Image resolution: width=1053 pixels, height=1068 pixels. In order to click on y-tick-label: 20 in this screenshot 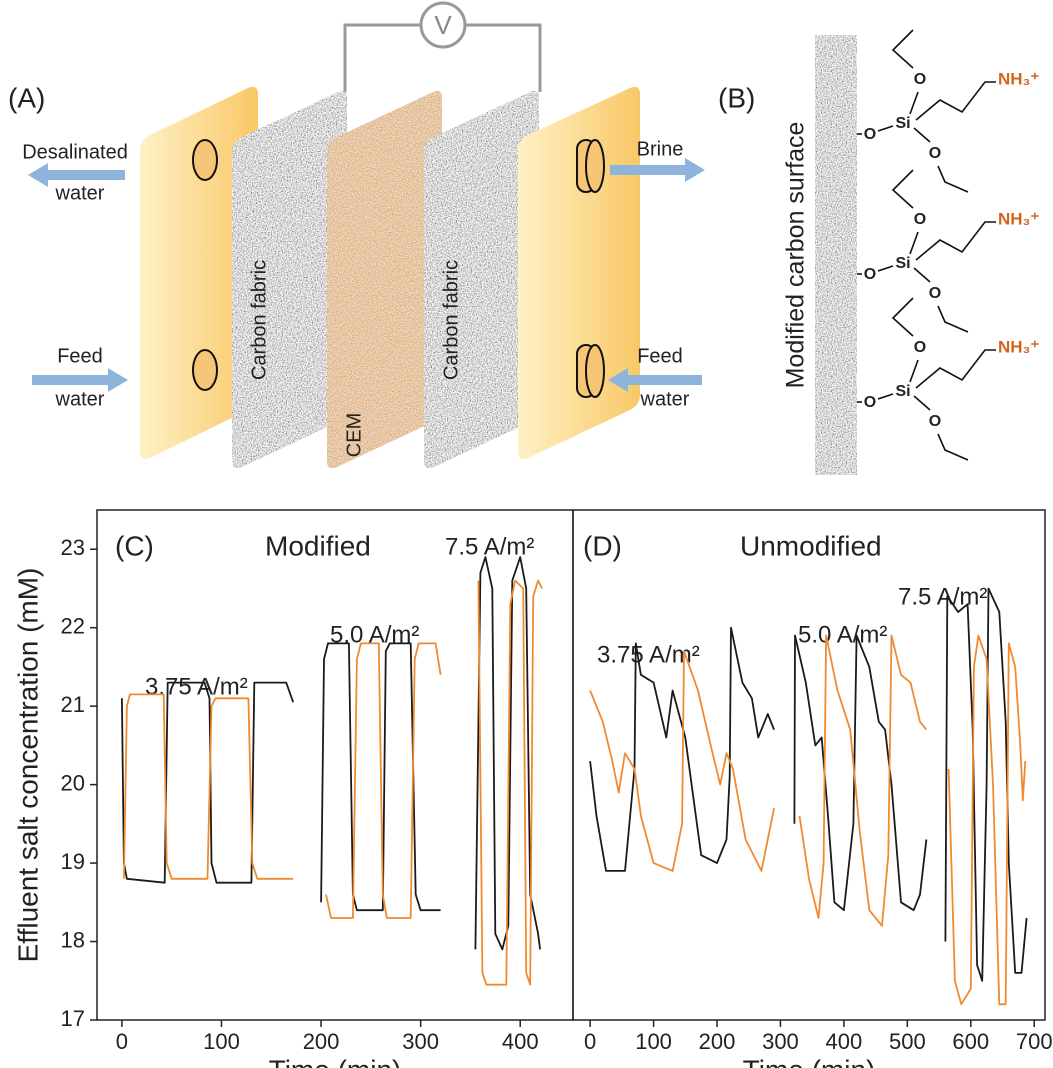, I will do `click(73, 782)`.